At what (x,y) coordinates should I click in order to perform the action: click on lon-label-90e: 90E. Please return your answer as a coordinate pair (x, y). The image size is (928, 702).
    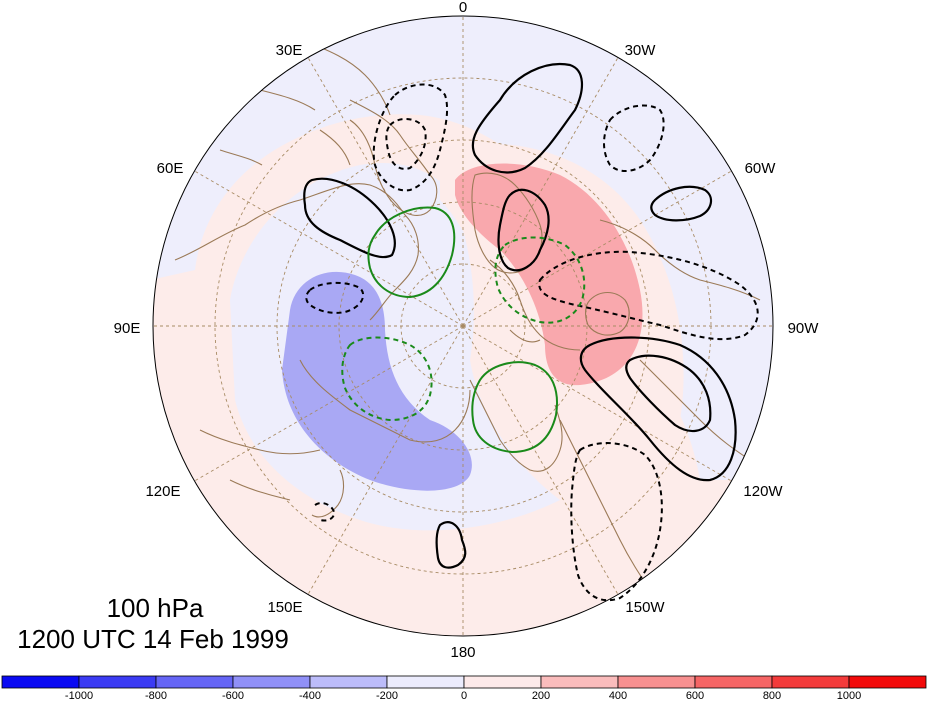
    Looking at the image, I should click on (127, 328).